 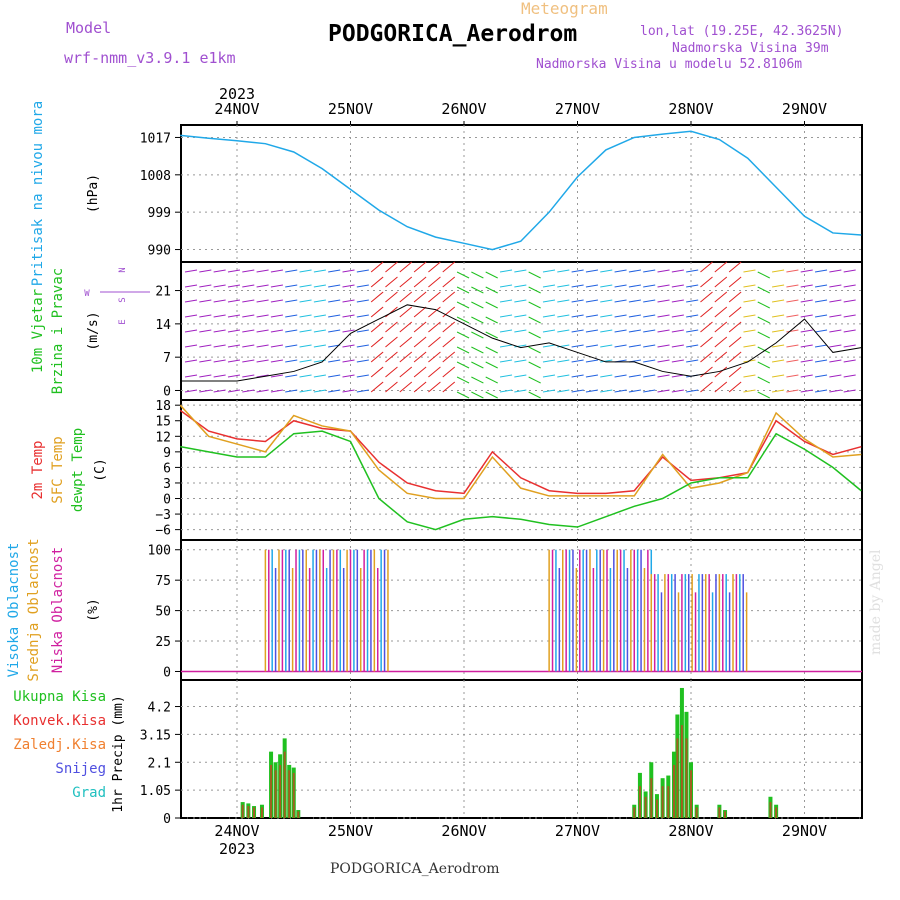 I want to click on y-axis-title-2: Srednja Oblacnost, so click(x=34, y=609).